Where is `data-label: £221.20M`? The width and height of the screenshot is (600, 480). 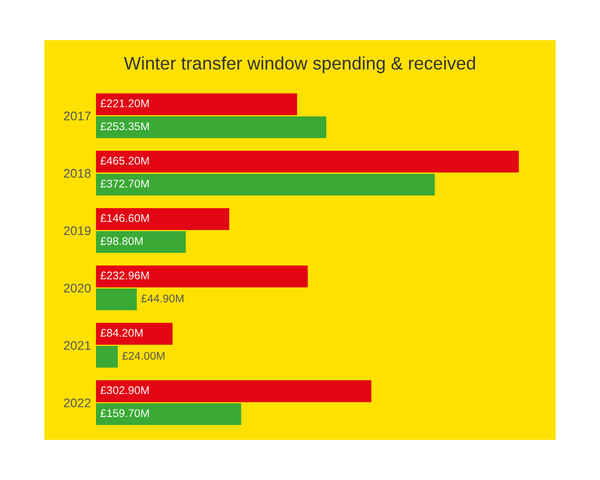 data-label: £221.20M is located at coordinates (124, 103).